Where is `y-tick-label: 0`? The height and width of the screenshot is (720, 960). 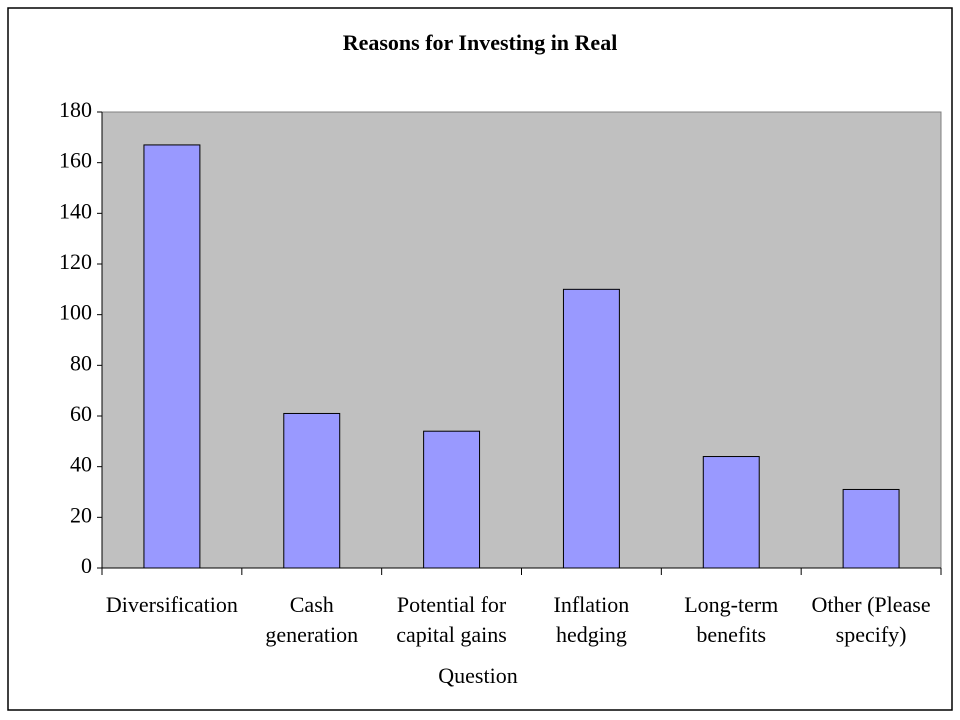 y-tick-label: 0 is located at coordinates (86, 565).